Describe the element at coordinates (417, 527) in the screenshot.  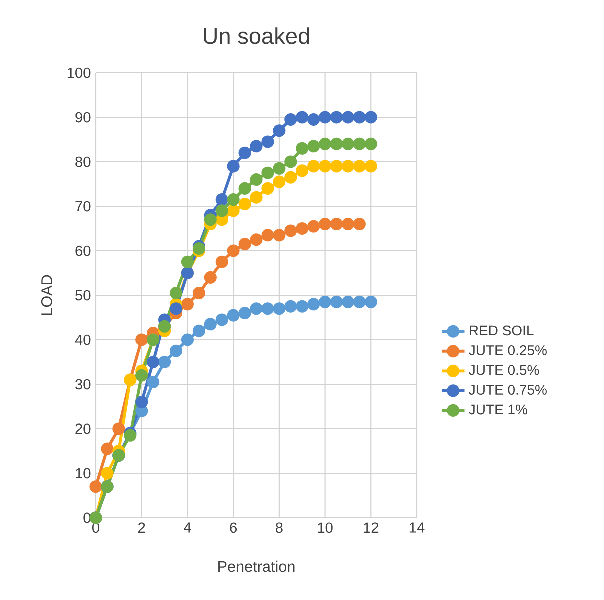
I see `x-tick-label: 14` at that location.